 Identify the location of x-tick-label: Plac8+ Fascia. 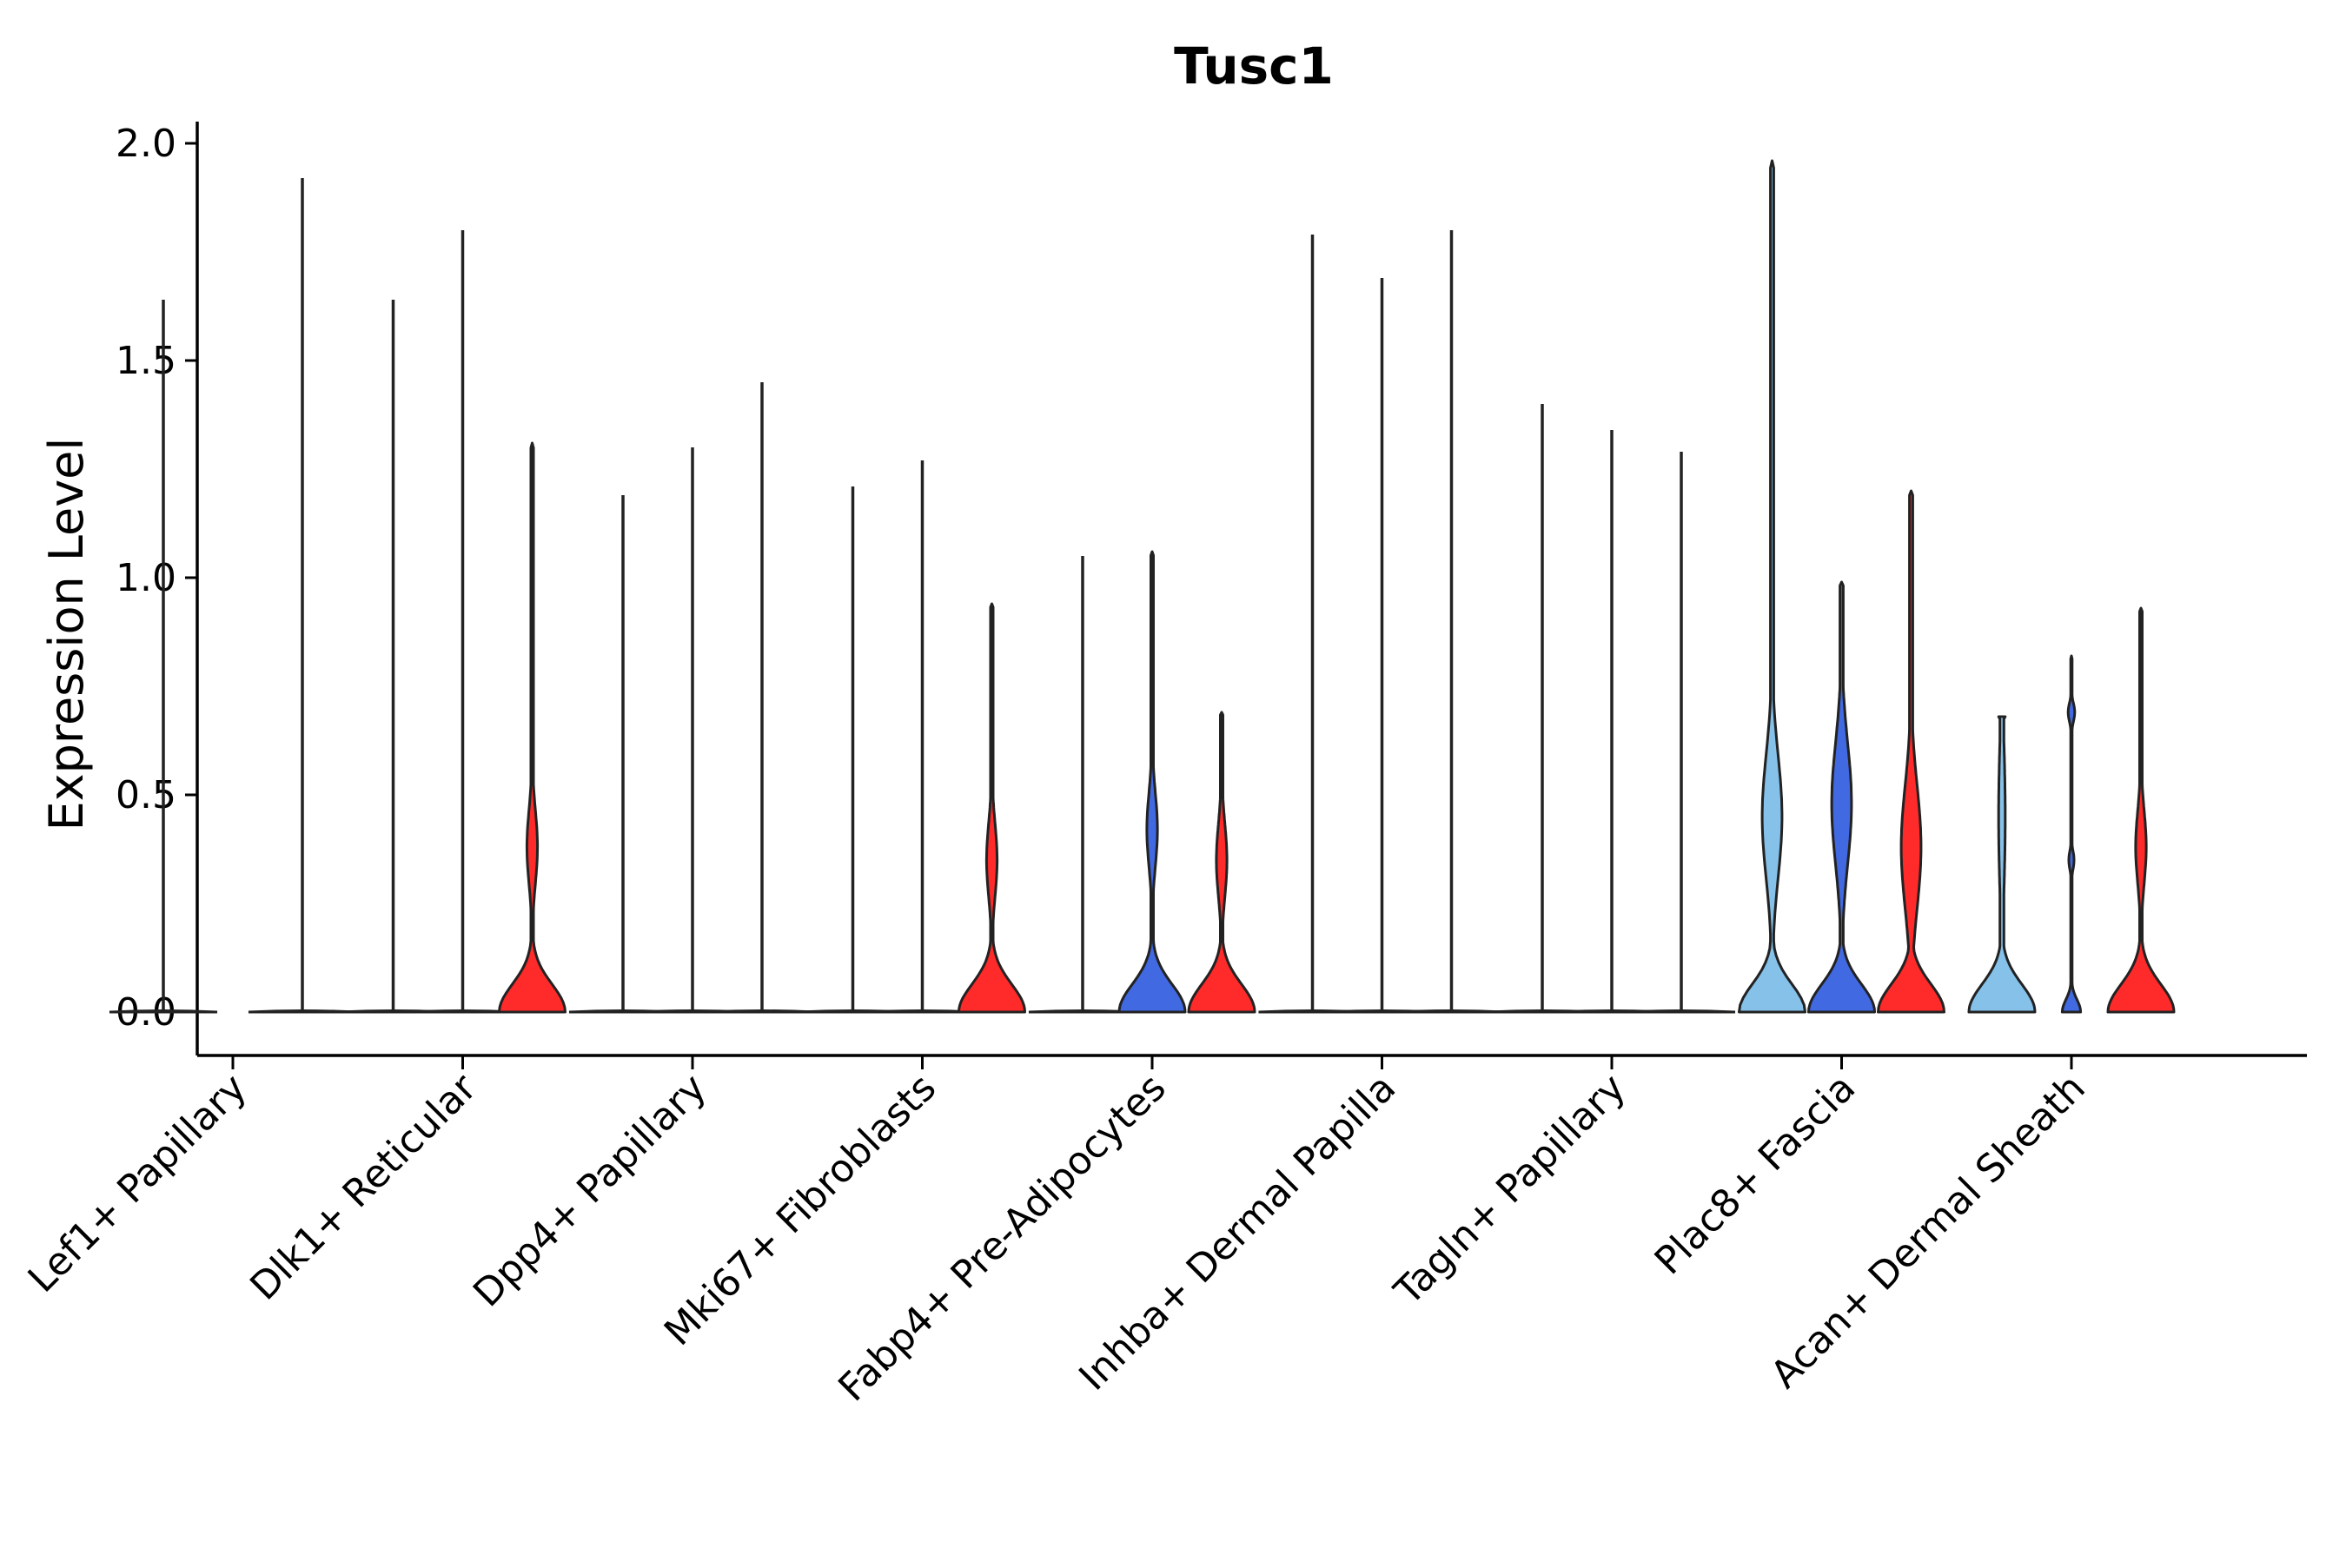
(1756, 1175).